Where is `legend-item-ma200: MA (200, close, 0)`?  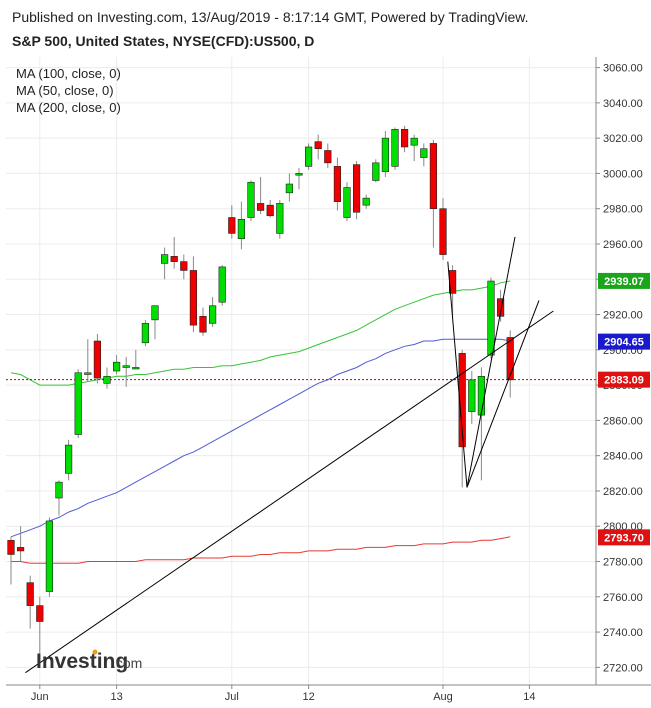 legend-item-ma200: MA (200, close, 0) is located at coordinates (68, 107).